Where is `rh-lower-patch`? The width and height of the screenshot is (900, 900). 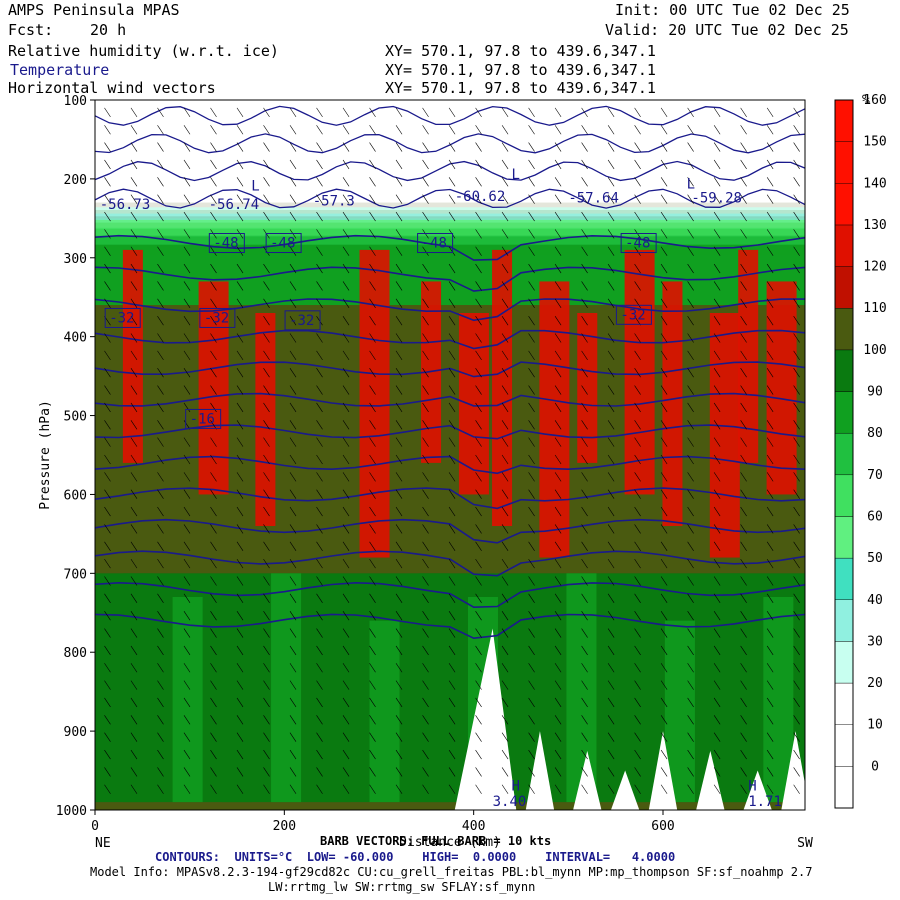
rh-lower-patch is located at coordinates (286, 688).